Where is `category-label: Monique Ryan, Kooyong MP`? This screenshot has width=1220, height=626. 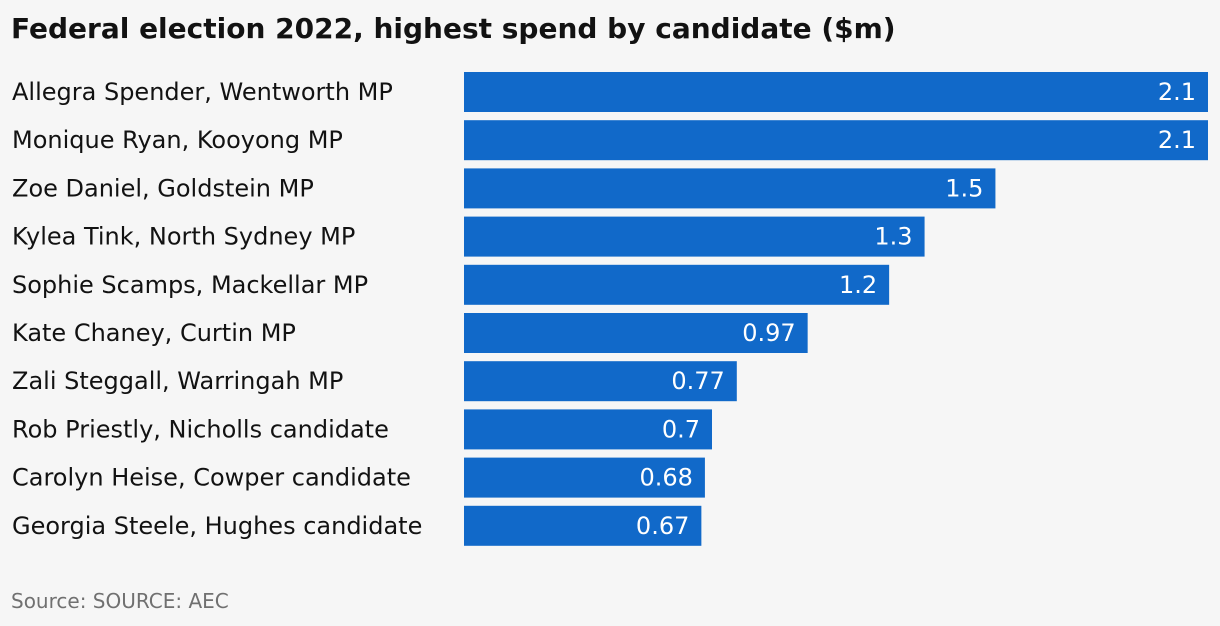
category-label: Monique Ryan, Kooyong MP is located at coordinates (177, 140).